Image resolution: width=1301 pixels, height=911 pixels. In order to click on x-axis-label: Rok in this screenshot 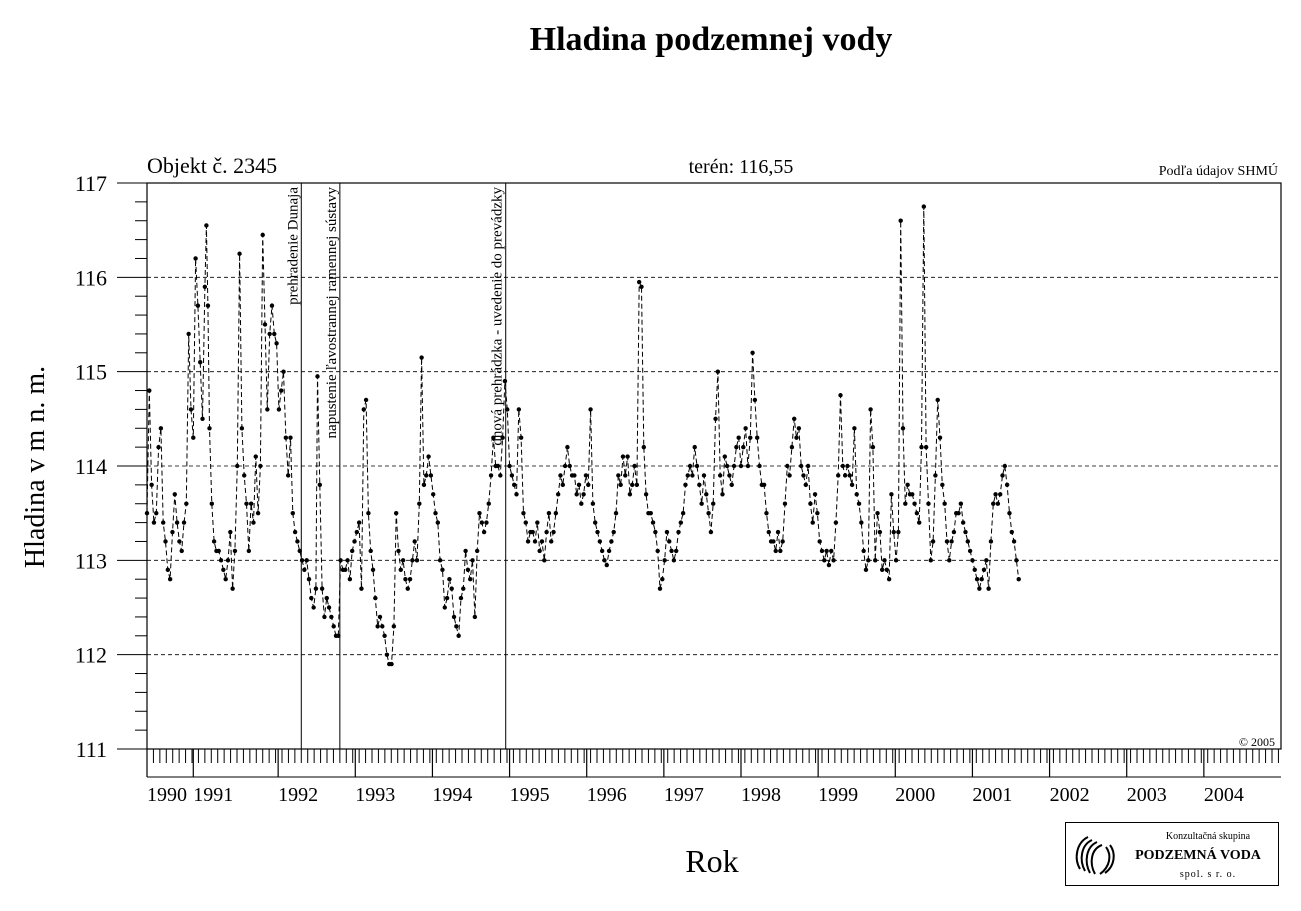, I will do `click(711, 861)`.